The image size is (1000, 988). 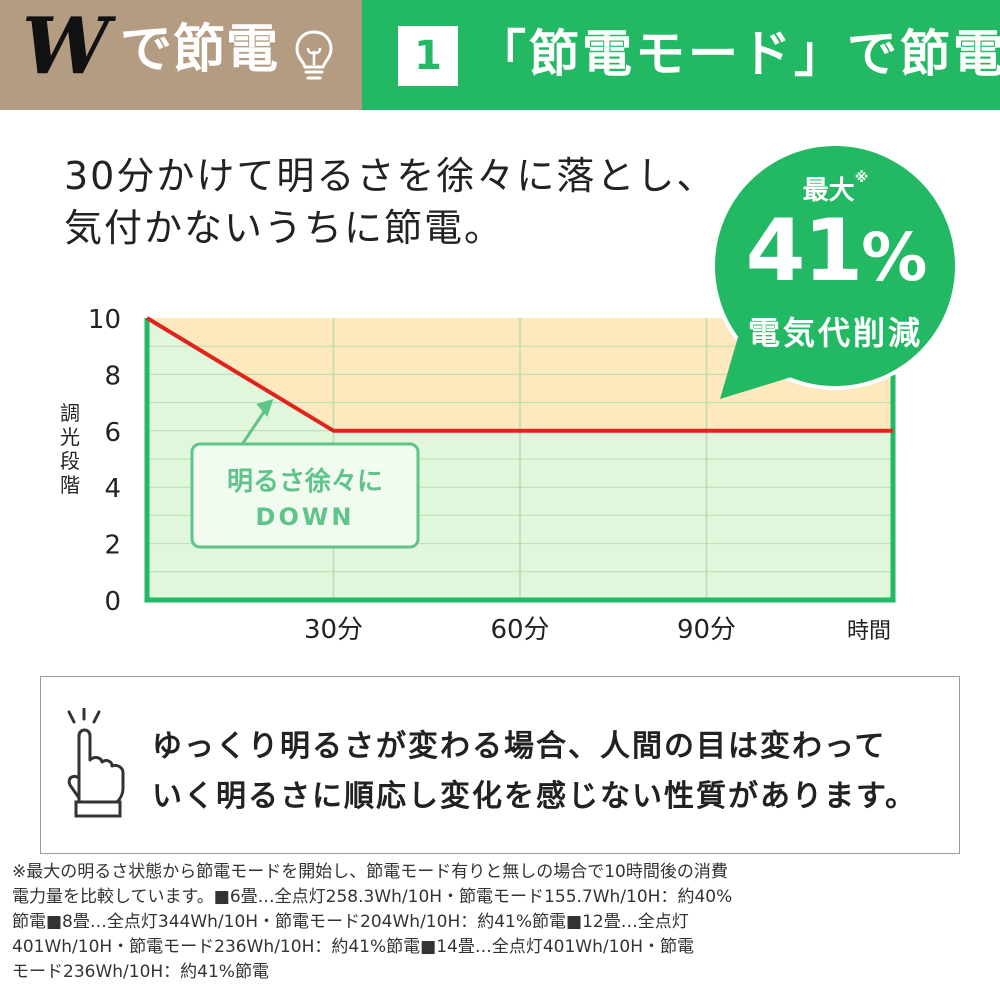 I want to click on lightbulb-icon, so click(x=314, y=55).